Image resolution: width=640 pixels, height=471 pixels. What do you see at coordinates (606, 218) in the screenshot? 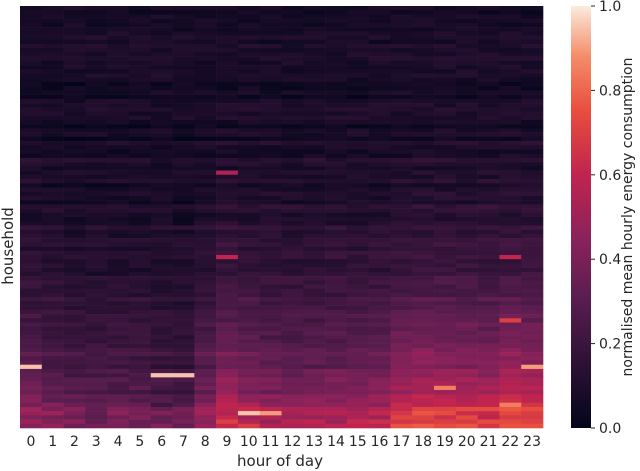
I see `colorbar-ticks: 0.00.20.40.60.81.0` at bounding box center [606, 218].